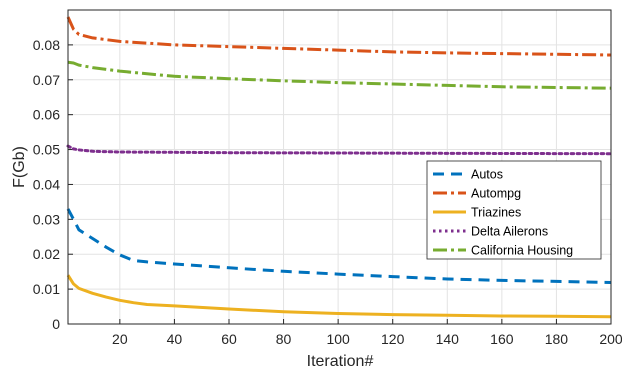 Image resolution: width=622 pixels, height=371 pixels. Describe the element at coordinates (448, 339) in the screenshot. I see `x-tick-label: 140` at that location.